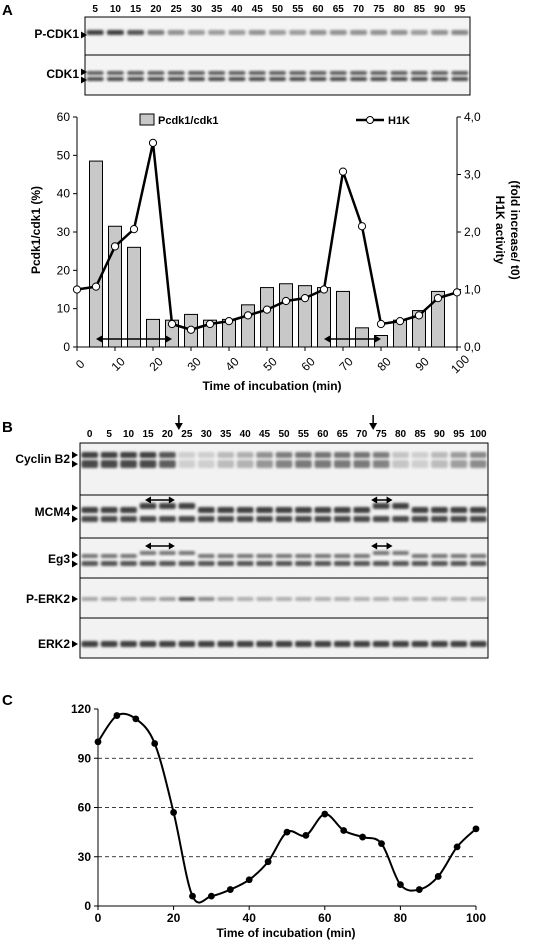 This screenshot has height=941, width=533. What do you see at coordinates (325, 918) in the screenshot?
I see `panel-c-xtick-label: 60` at bounding box center [325, 918].